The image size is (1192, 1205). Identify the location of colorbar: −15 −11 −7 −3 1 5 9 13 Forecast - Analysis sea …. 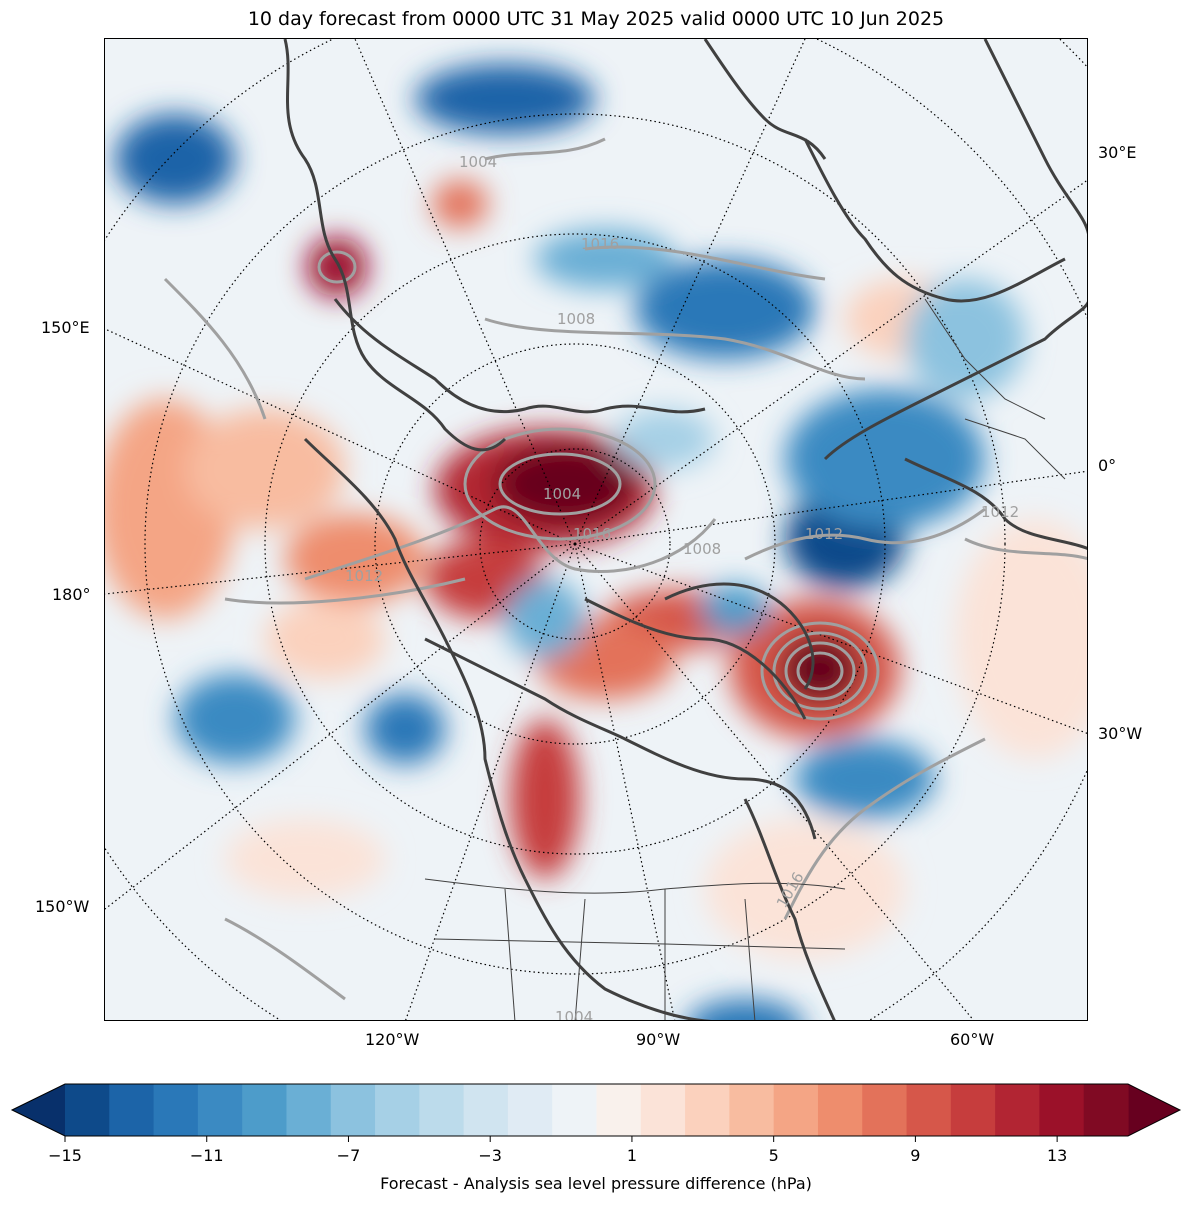
(596, 1140).